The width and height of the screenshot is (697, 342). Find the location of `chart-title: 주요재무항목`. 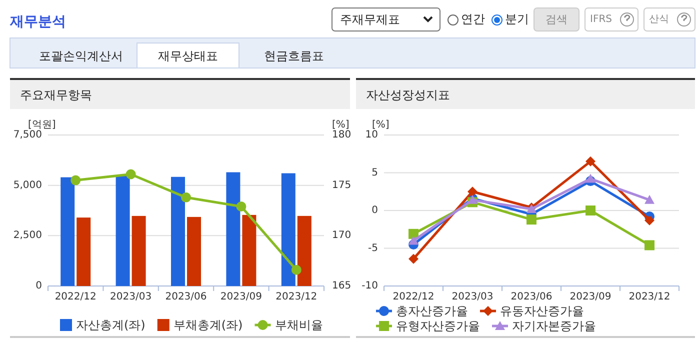

chart-title: 주요재무항목 is located at coordinates (56, 95).